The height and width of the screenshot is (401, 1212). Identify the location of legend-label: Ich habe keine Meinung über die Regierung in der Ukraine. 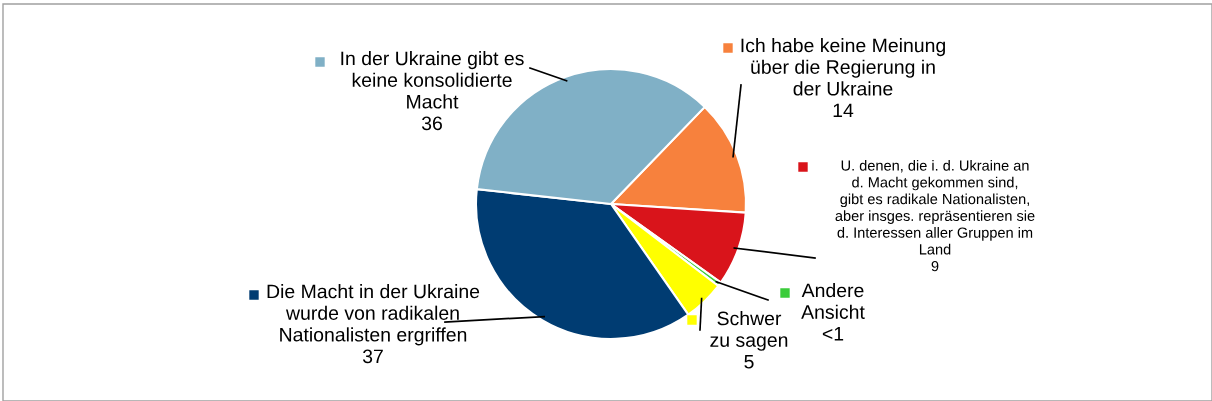
(843, 67).